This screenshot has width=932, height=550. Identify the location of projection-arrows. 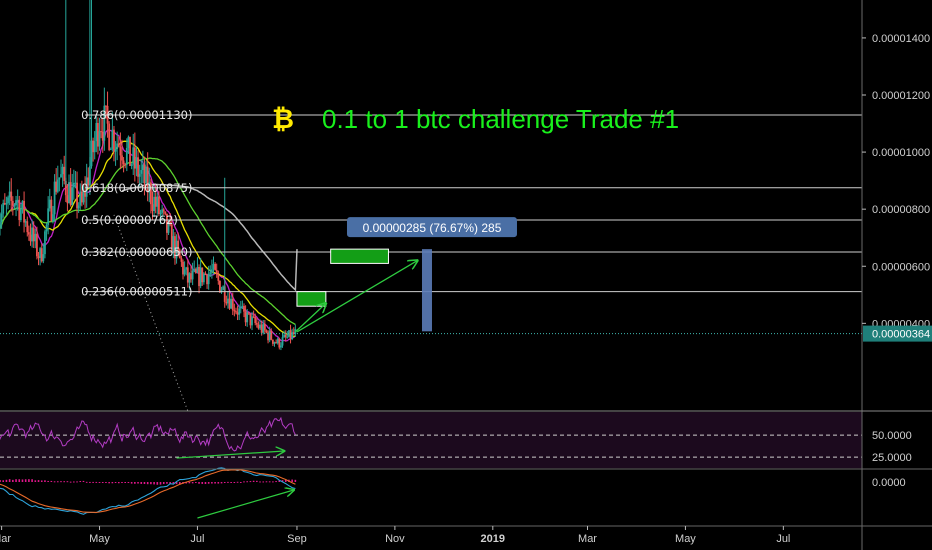
(355, 297).